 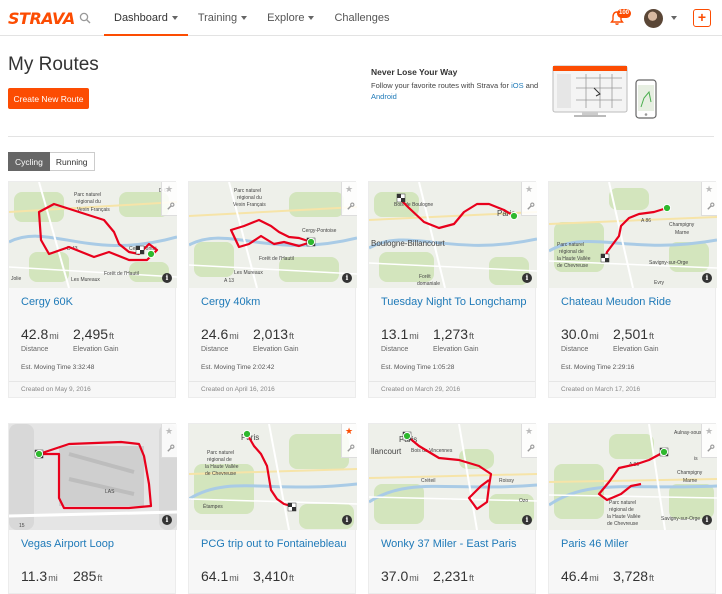 I want to click on route-name-link: PCG trip out to Fontainebleau, so click(x=274, y=544).